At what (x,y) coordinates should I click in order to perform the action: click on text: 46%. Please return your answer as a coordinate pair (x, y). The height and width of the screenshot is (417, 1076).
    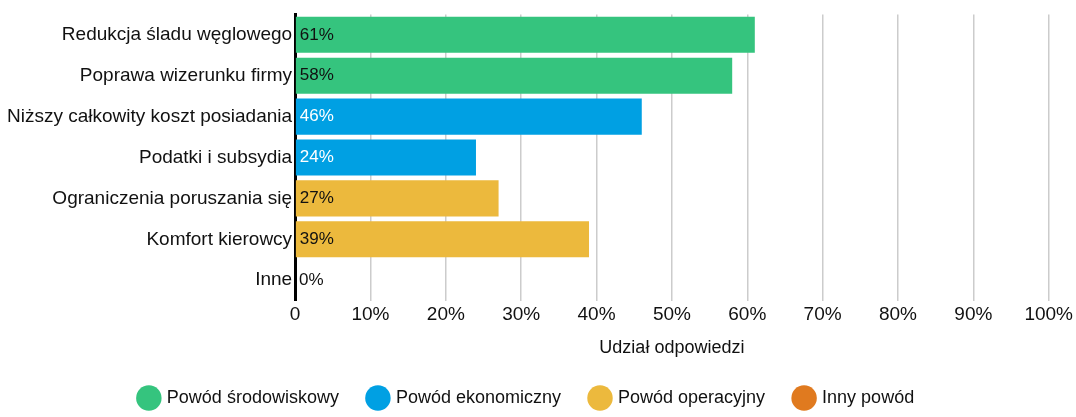
    Looking at the image, I should click on (316, 116).